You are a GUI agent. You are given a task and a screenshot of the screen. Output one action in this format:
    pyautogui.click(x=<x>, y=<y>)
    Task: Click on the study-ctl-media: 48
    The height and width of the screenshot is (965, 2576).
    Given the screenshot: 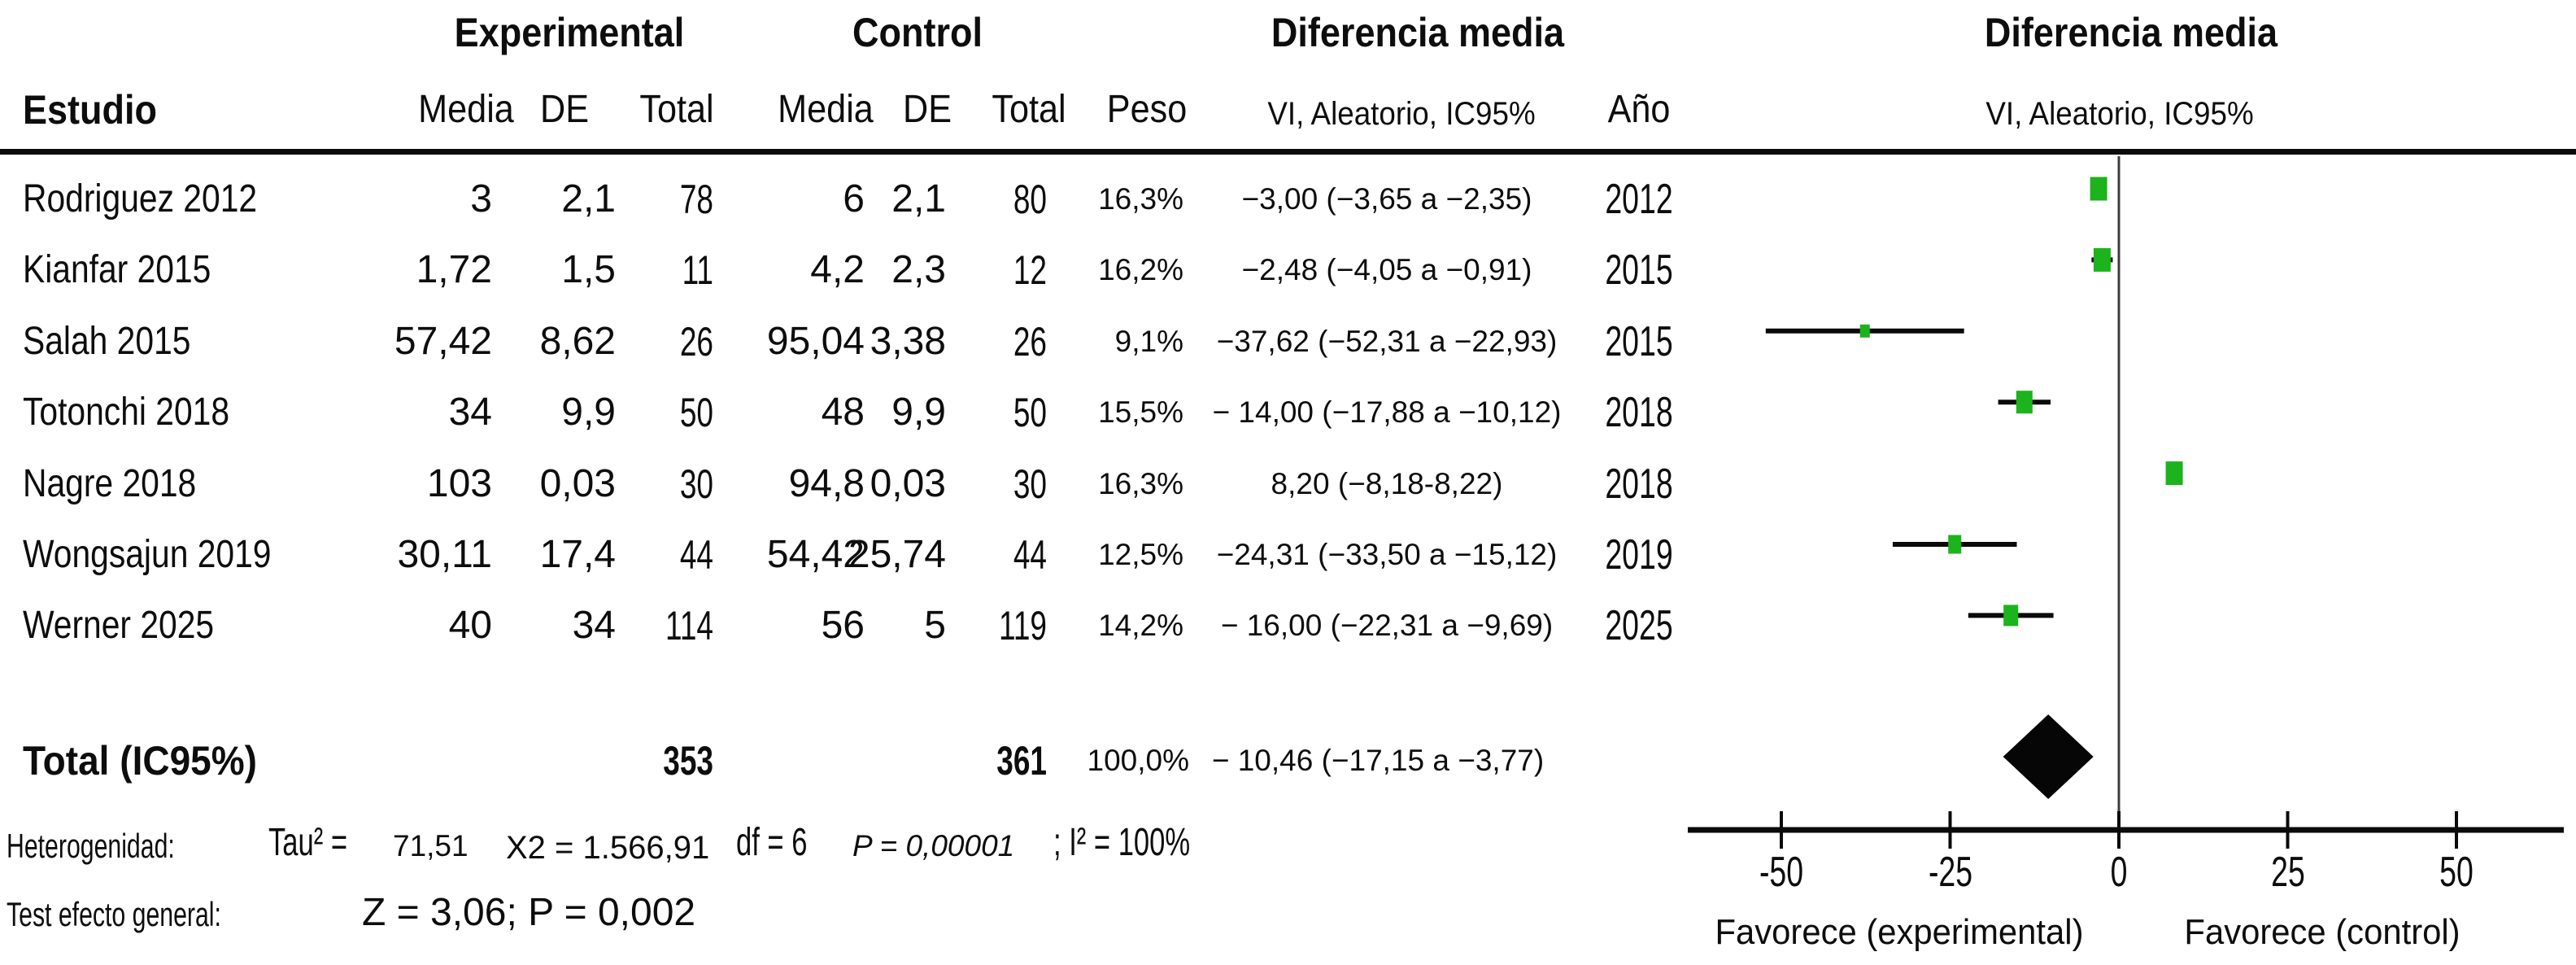 What is the action you would take?
    pyautogui.click(x=843, y=412)
    